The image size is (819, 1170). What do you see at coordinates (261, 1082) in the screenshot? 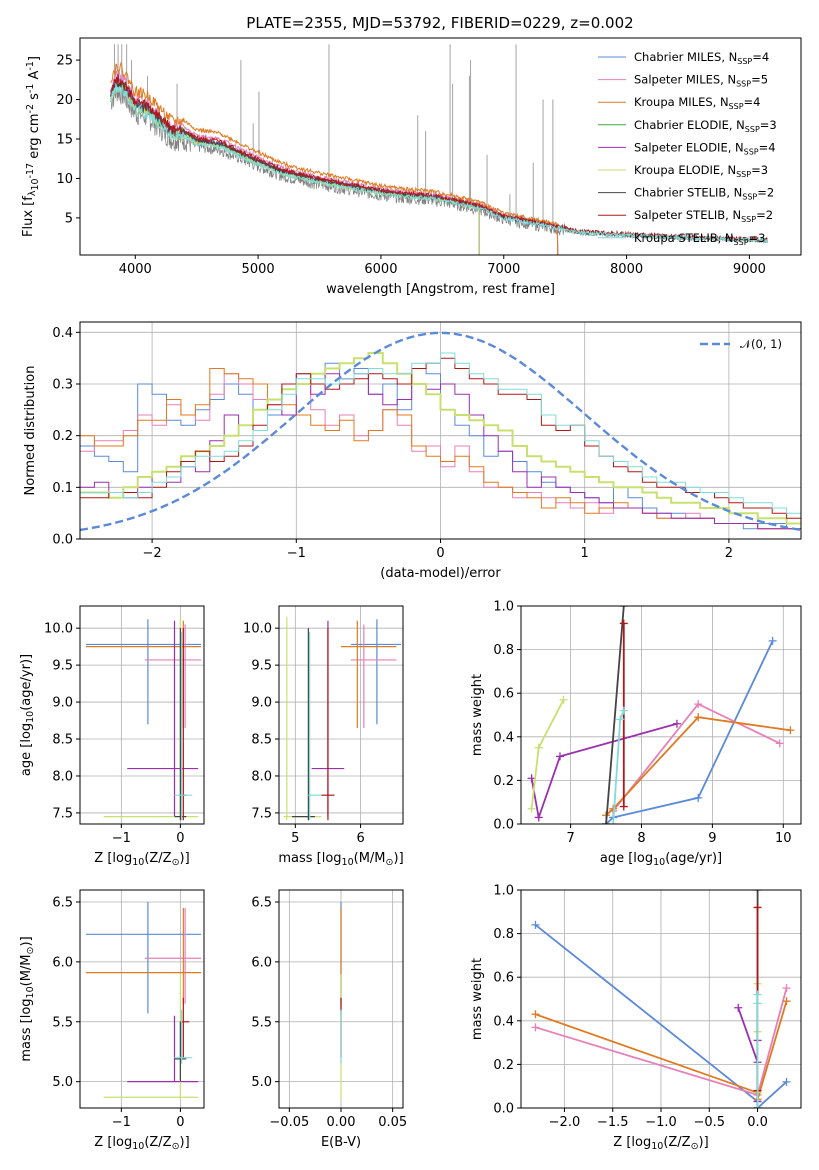
I see `y-tick-label: 5.0` at bounding box center [261, 1082].